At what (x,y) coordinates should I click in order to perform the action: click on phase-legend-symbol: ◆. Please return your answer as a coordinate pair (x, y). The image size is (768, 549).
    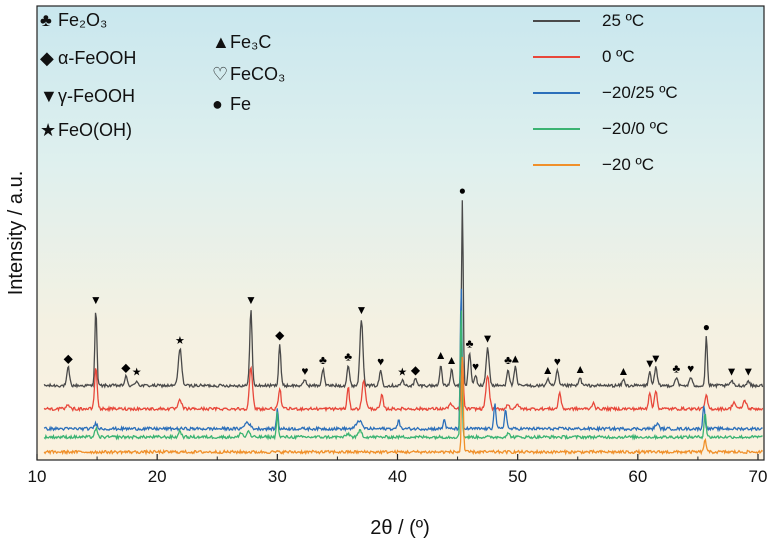
    Looking at the image, I should click on (47, 58).